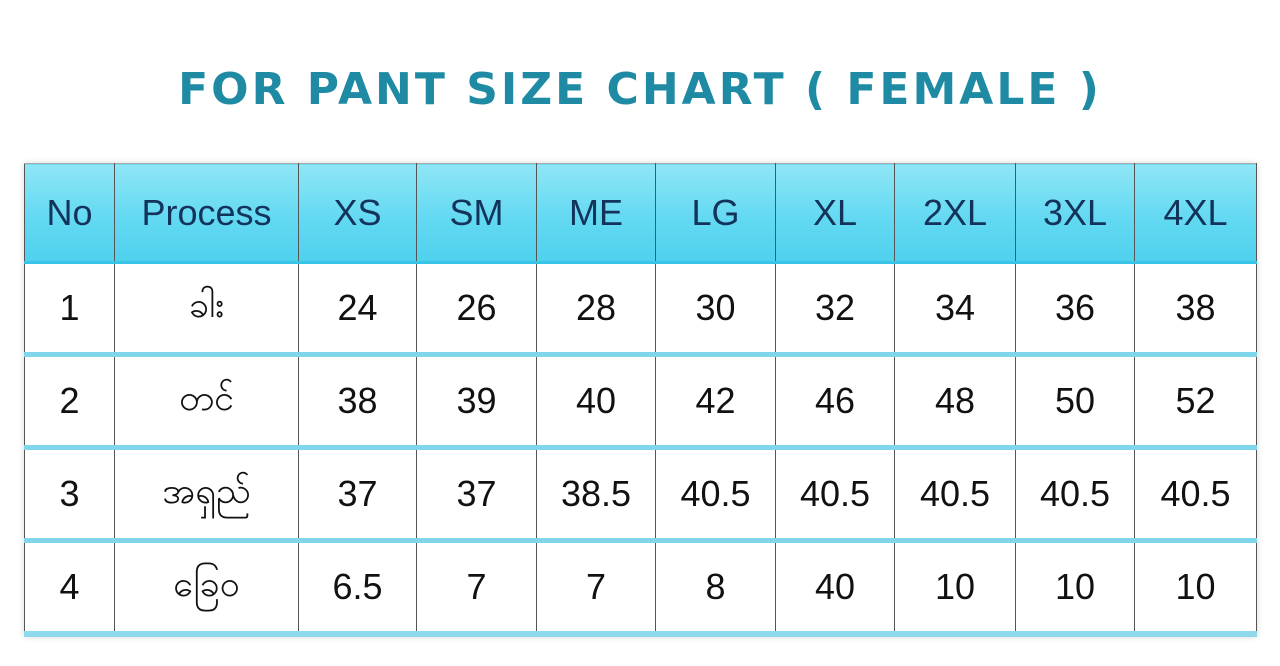 The height and width of the screenshot is (666, 1280). I want to click on cell-process: ခြေဝ, so click(206, 588).